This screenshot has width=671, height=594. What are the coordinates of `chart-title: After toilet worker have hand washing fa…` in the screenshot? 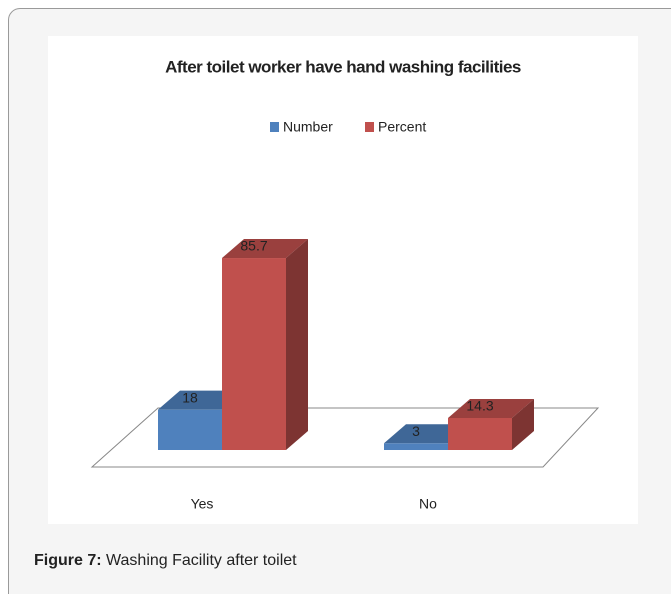 It's located at (343, 66).